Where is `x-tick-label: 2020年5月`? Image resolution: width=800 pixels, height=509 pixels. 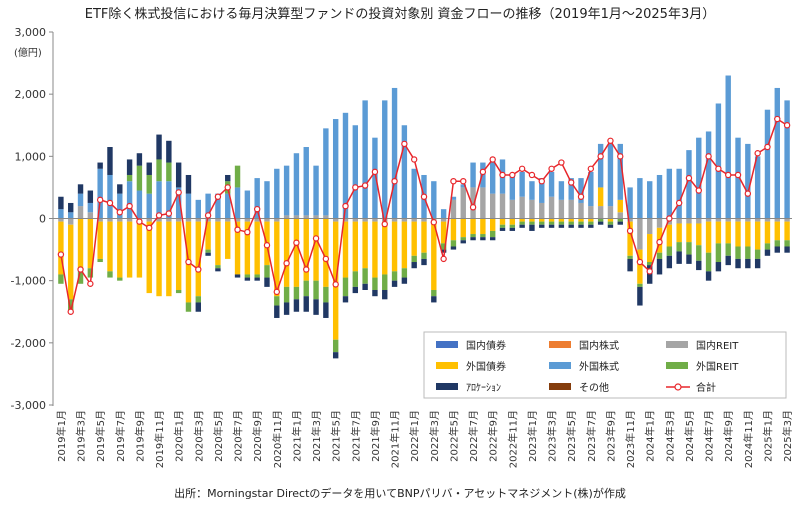
x-tick-label: 2020年5月 is located at coordinates (218, 436).